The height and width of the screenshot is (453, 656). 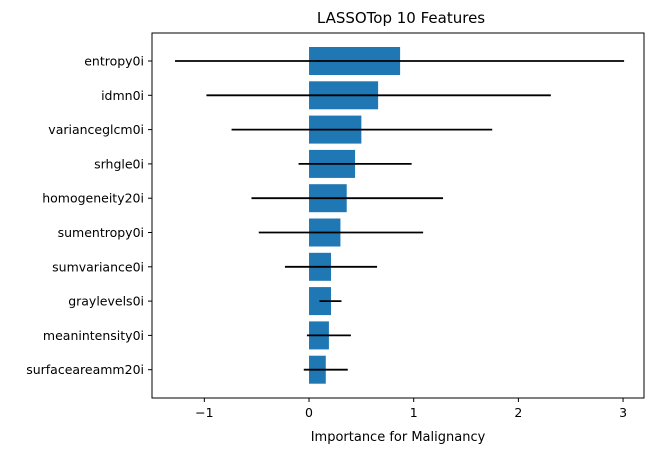 What do you see at coordinates (398, 437) in the screenshot?
I see `x-axis-label: Importance for Malignancy` at bounding box center [398, 437].